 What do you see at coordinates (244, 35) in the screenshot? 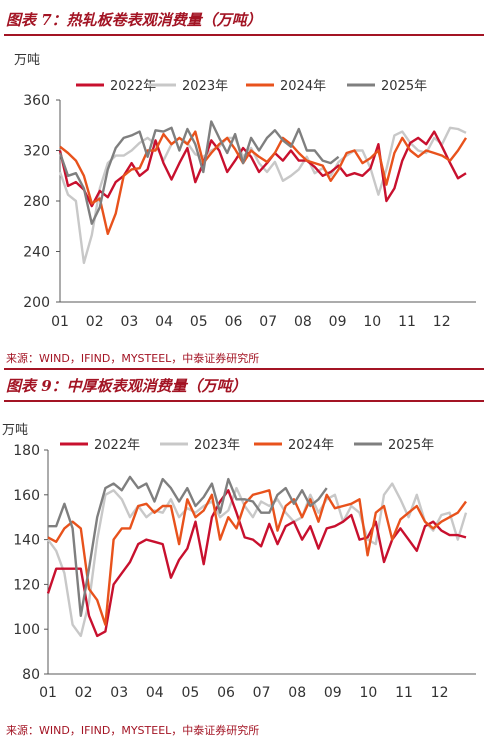
I see `figure-7-title-rule` at bounding box center [244, 35].